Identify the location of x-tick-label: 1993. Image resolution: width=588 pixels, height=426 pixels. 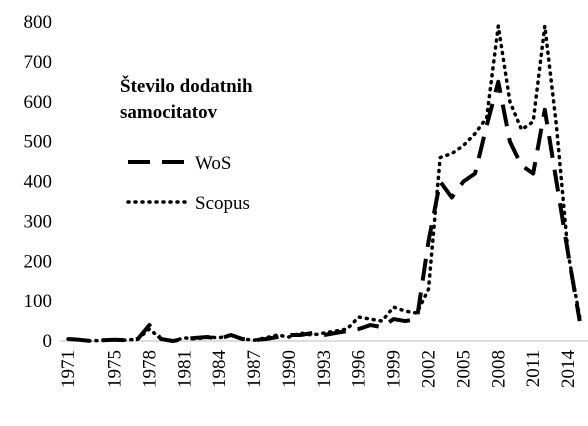
(324, 369).